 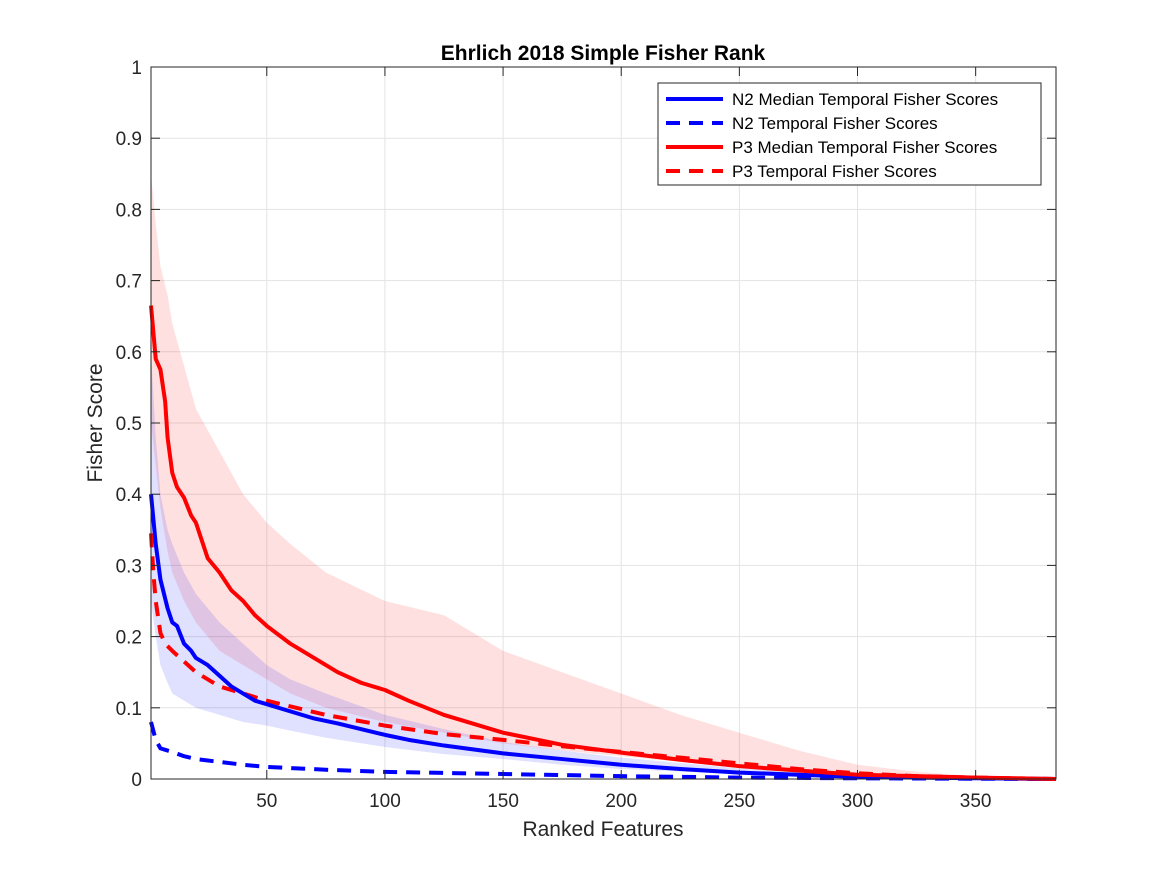 I want to click on y-tick-label: 0.3, so click(x=129, y=566).